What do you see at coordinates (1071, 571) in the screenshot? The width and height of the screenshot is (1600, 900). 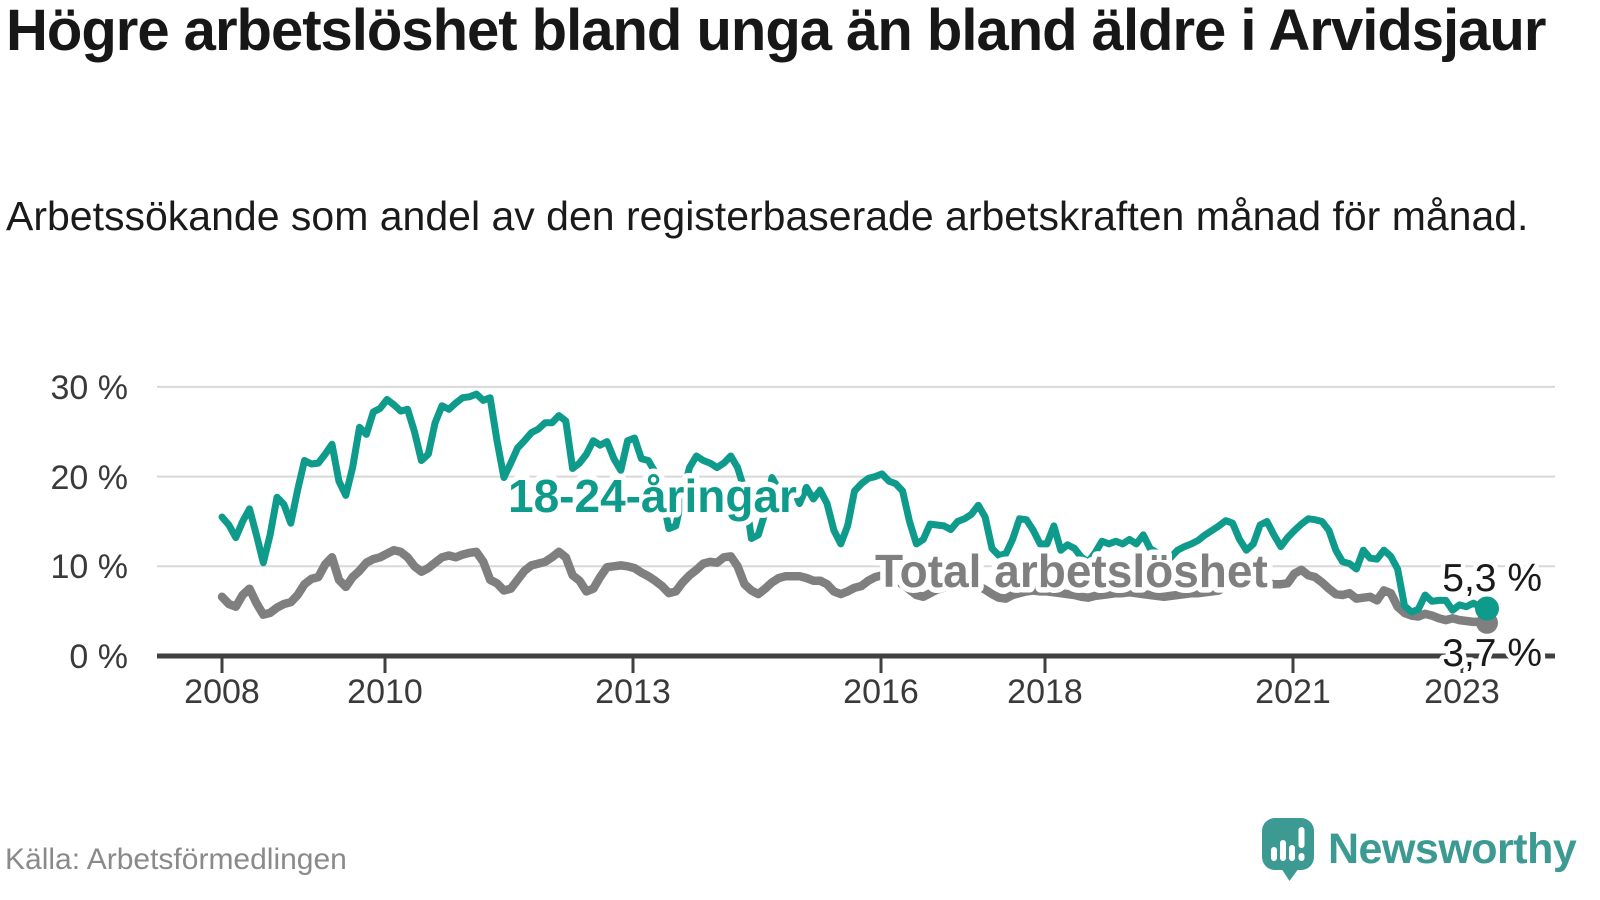 I see `series-label-total: Total arbetslöshet` at bounding box center [1071, 571].